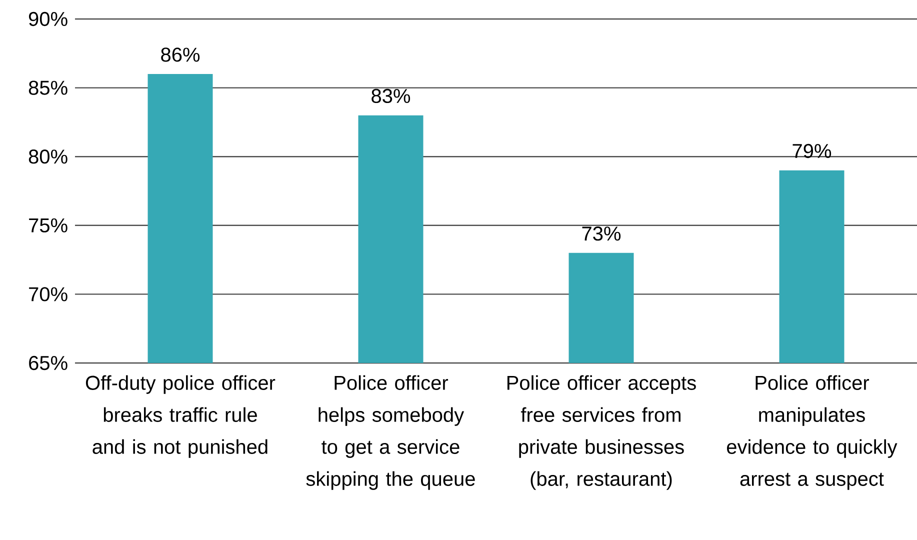 The image size is (917, 540). Describe the element at coordinates (48, 157) in the screenshot. I see `y-tick-label: 80%` at that location.